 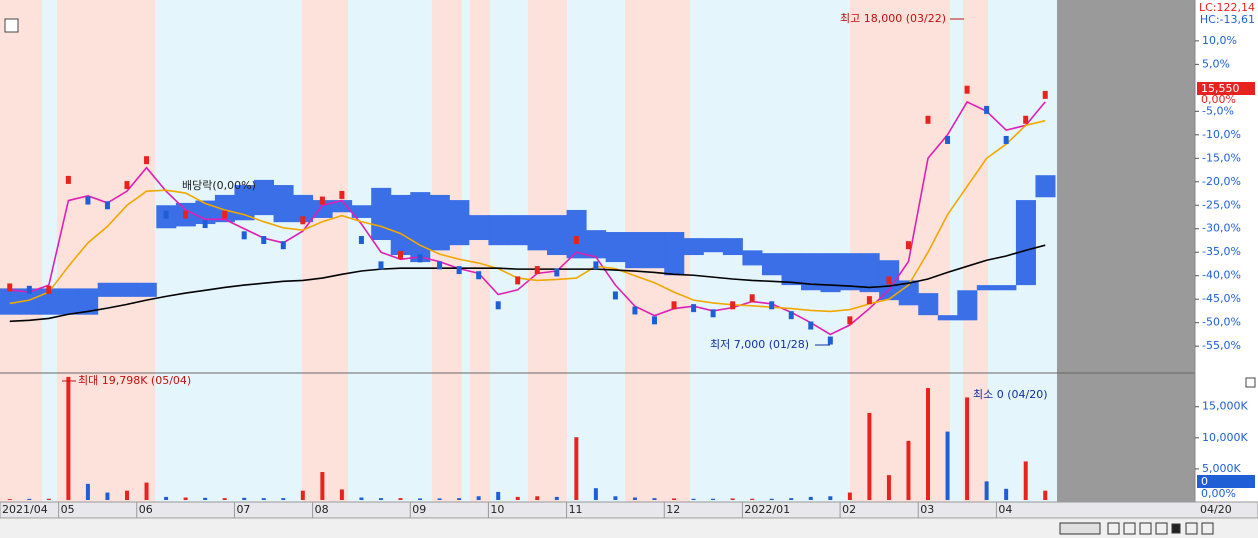 What do you see at coordinates (1221, 204) in the screenshot?
I see `y-tick-label: -25,0%` at bounding box center [1221, 204].